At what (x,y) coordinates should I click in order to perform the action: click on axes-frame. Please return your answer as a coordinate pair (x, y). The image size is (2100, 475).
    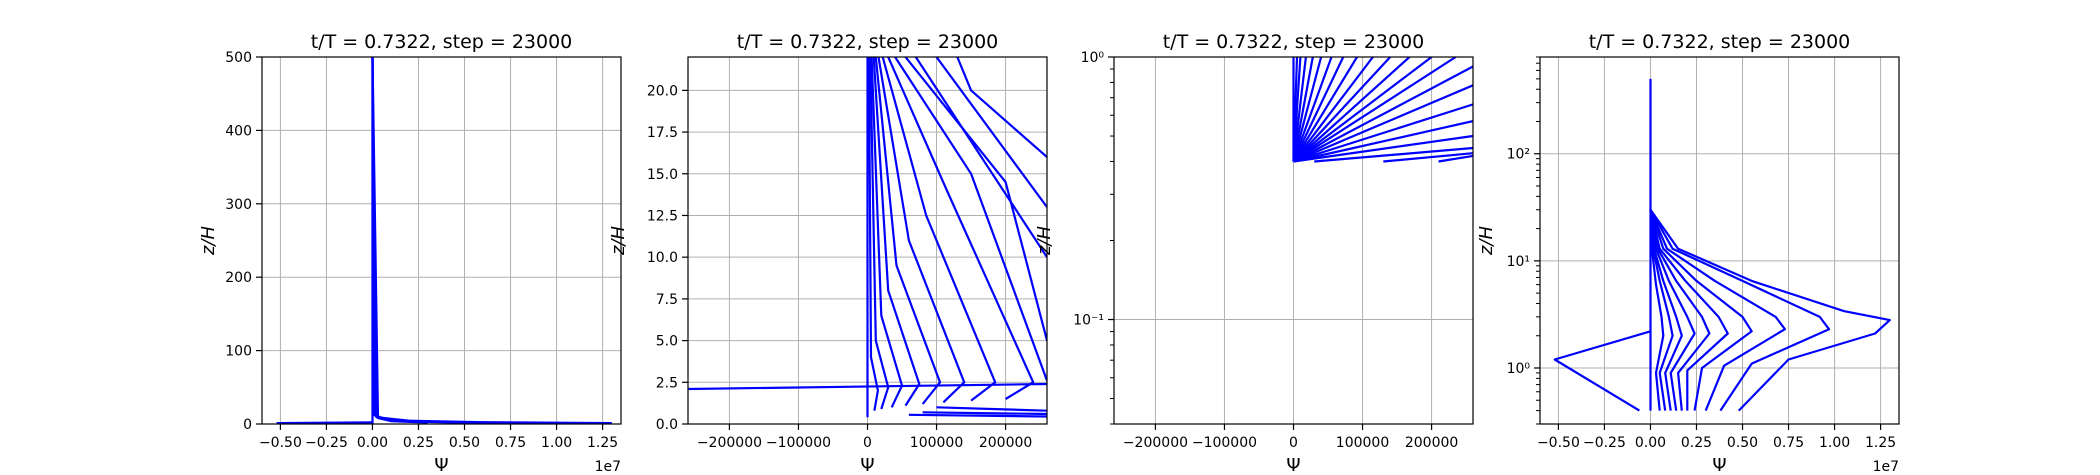
    Looking at the image, I should click on (441, 240).